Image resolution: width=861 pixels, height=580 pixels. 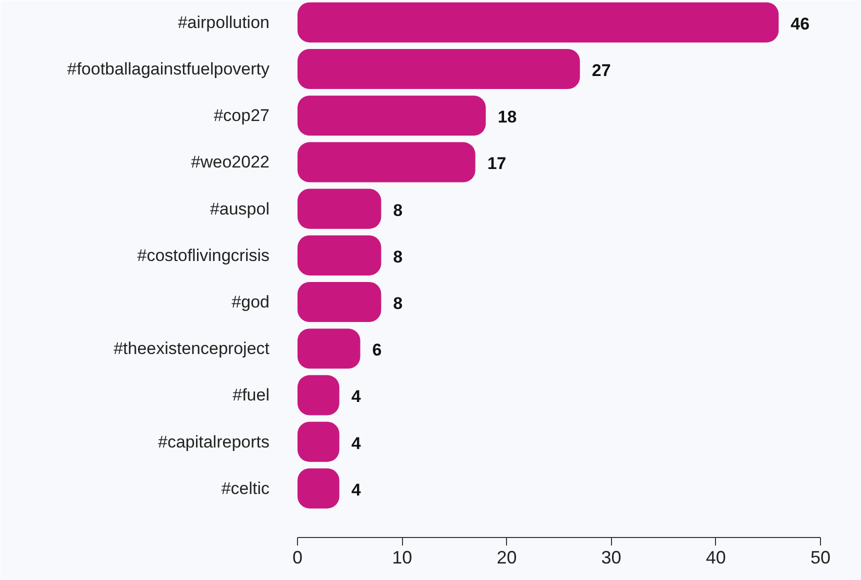 I want to click on y-tick-label: #costoflivingcrisis, so click(x=203, y=255).